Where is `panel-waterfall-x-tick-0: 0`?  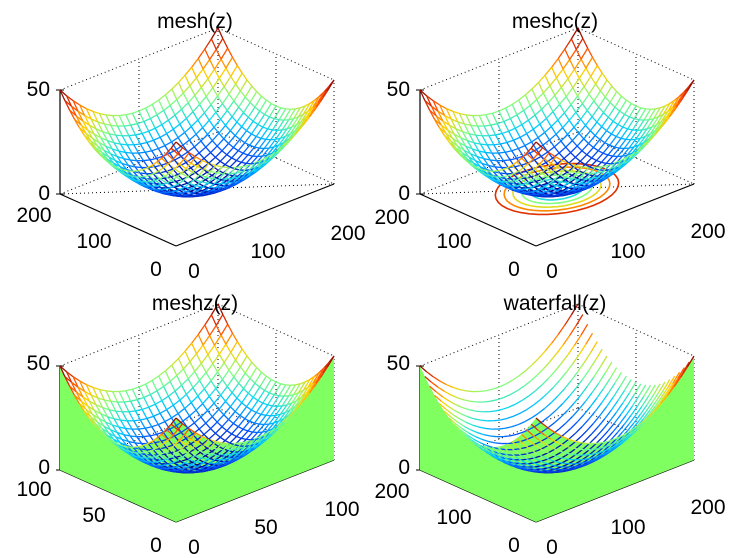 panel-waterfall-x-tick-0: 0 is located at coordinates (552, 547).